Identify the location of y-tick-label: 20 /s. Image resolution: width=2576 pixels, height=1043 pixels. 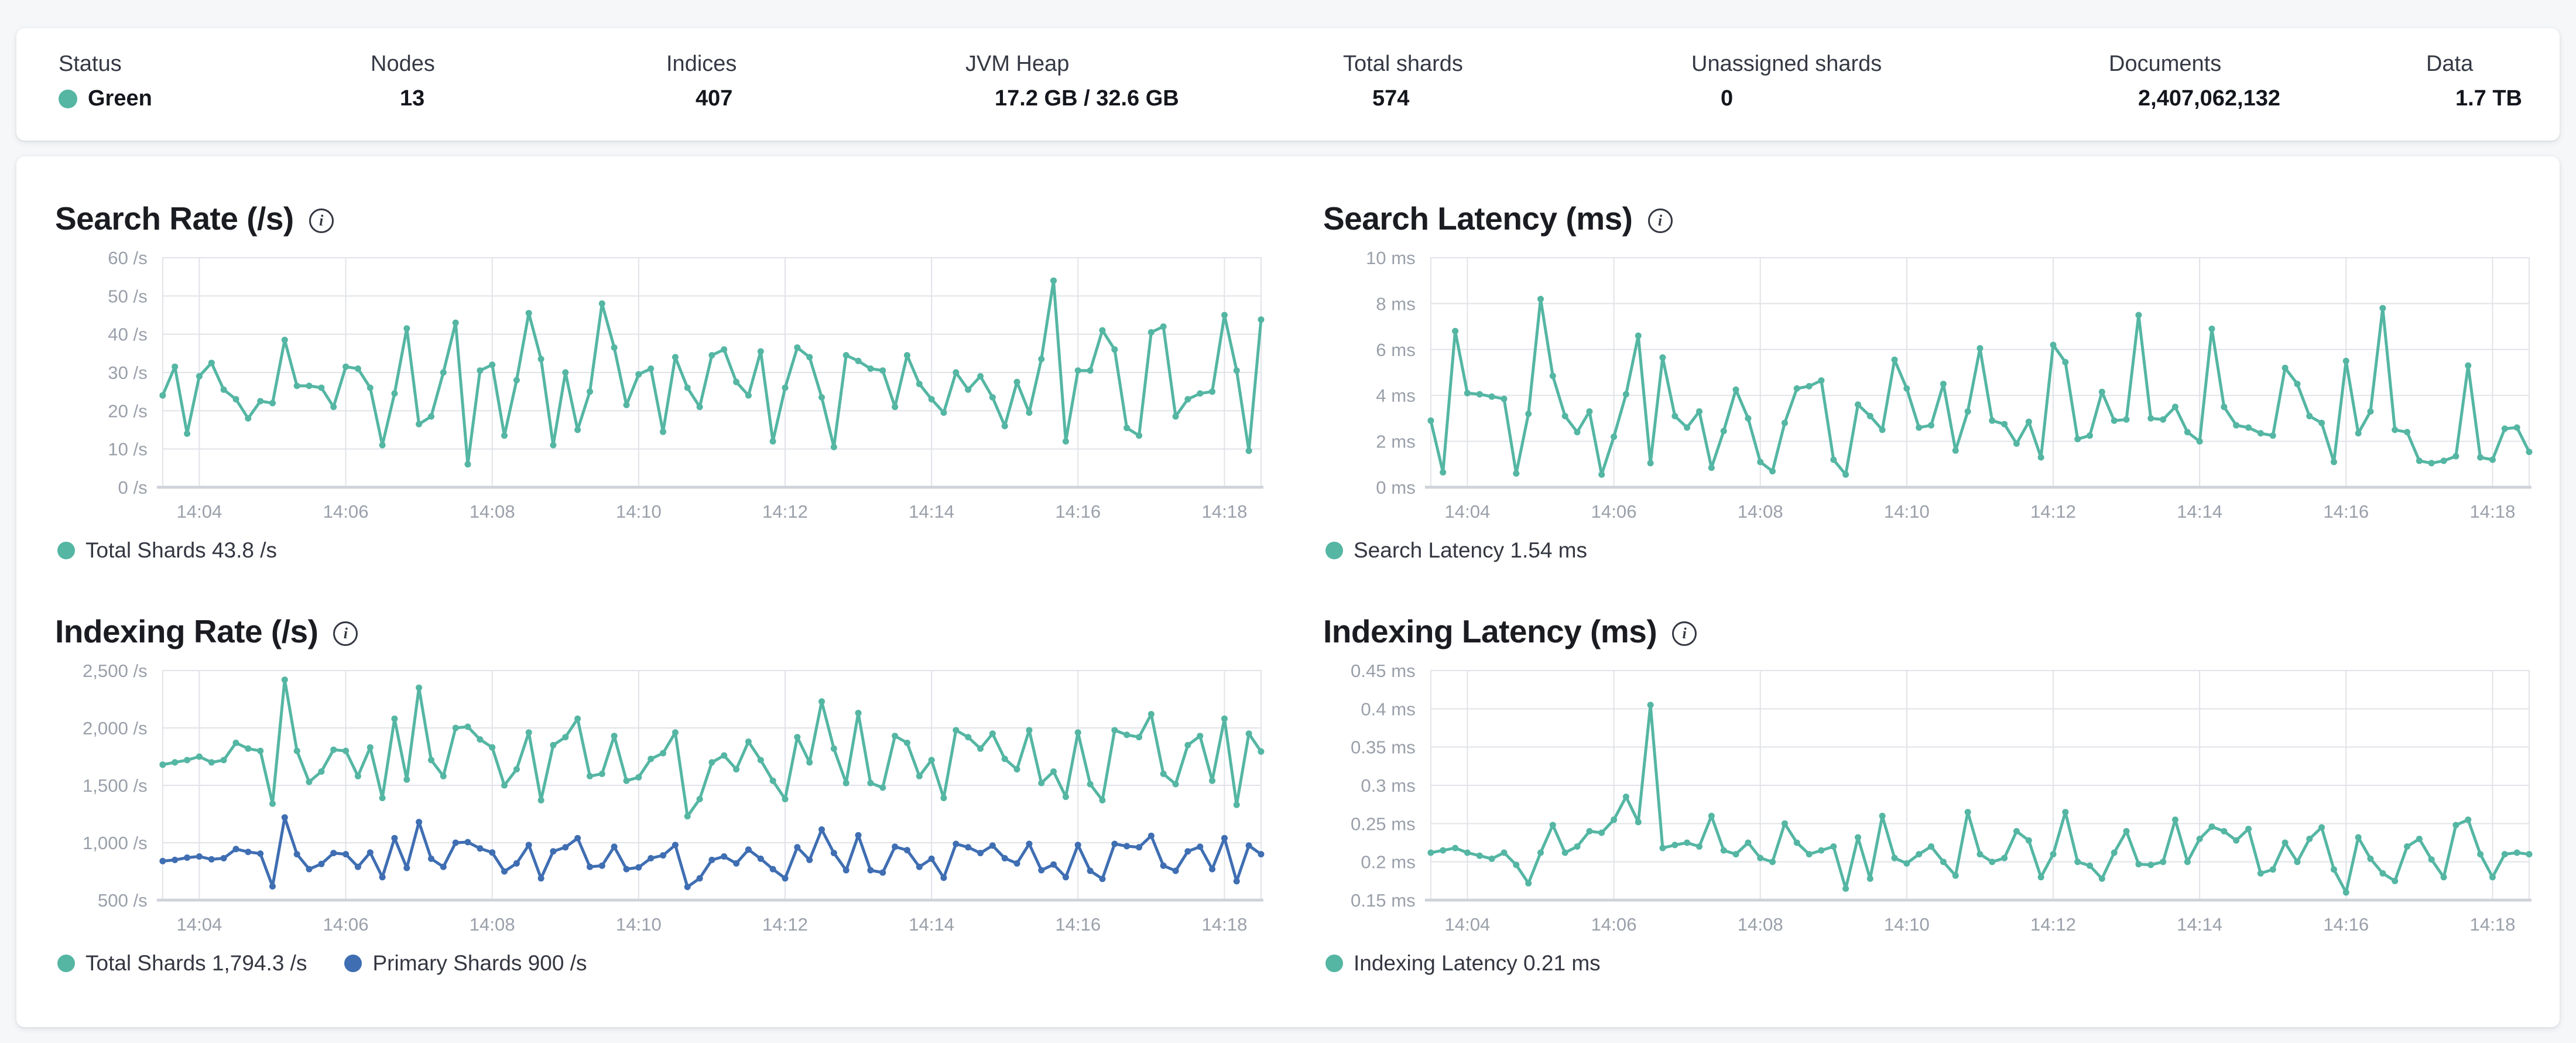
(128, 411).